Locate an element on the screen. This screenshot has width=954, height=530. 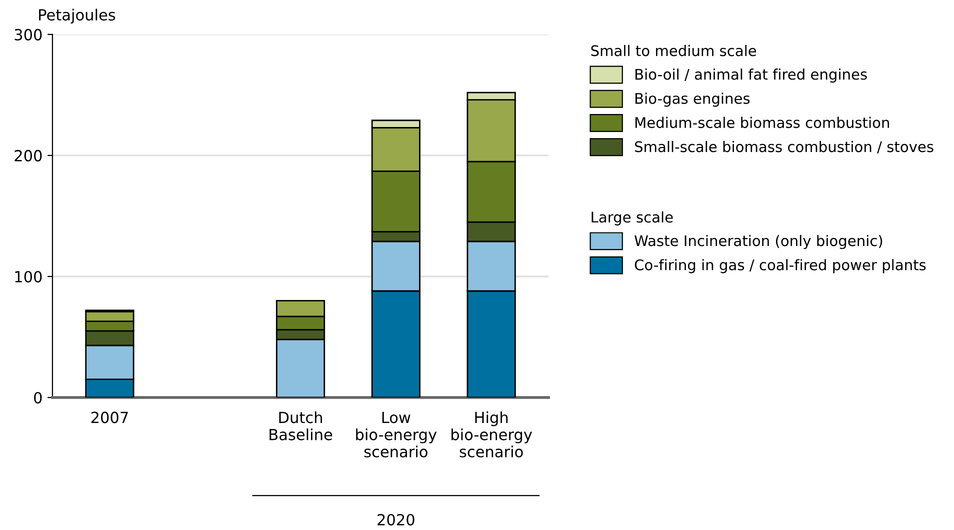
legend-label: Bio-gas engines is located at coordinates (692, 99).